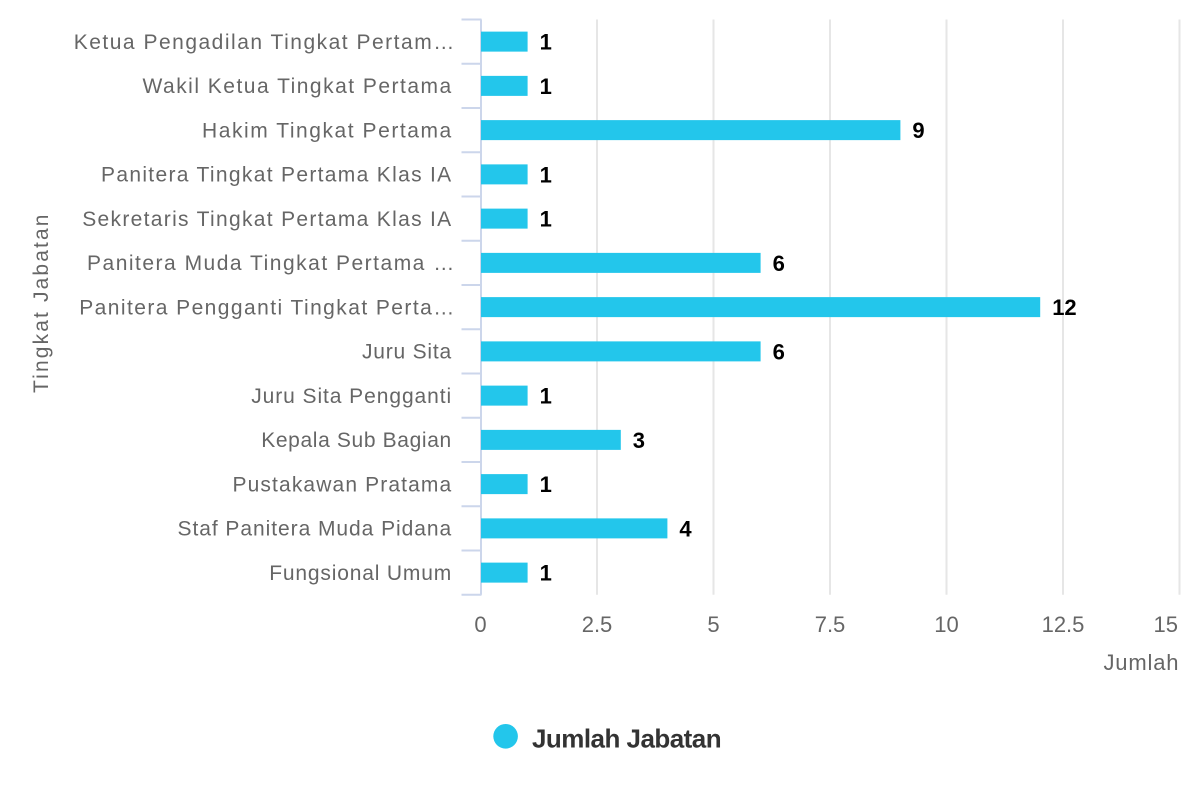  What do you see at coordinates (1064, 307) in the screenshot?
I see `svg-text: 12` at bounding box center [1064, 307].